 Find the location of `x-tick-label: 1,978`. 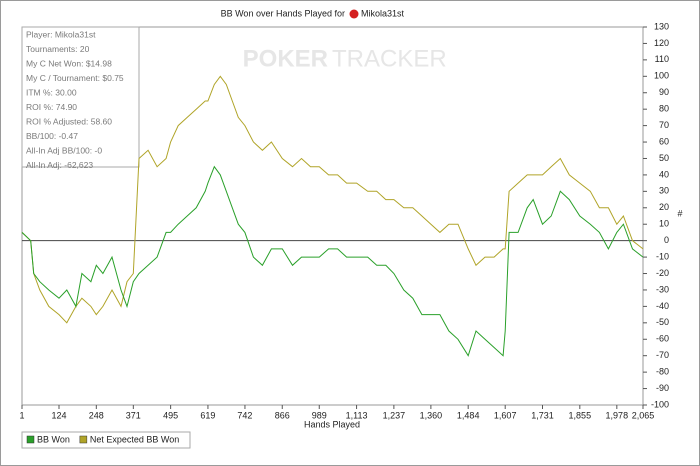

x-tick-label: 1,978 is located at coordinates (617, 415).